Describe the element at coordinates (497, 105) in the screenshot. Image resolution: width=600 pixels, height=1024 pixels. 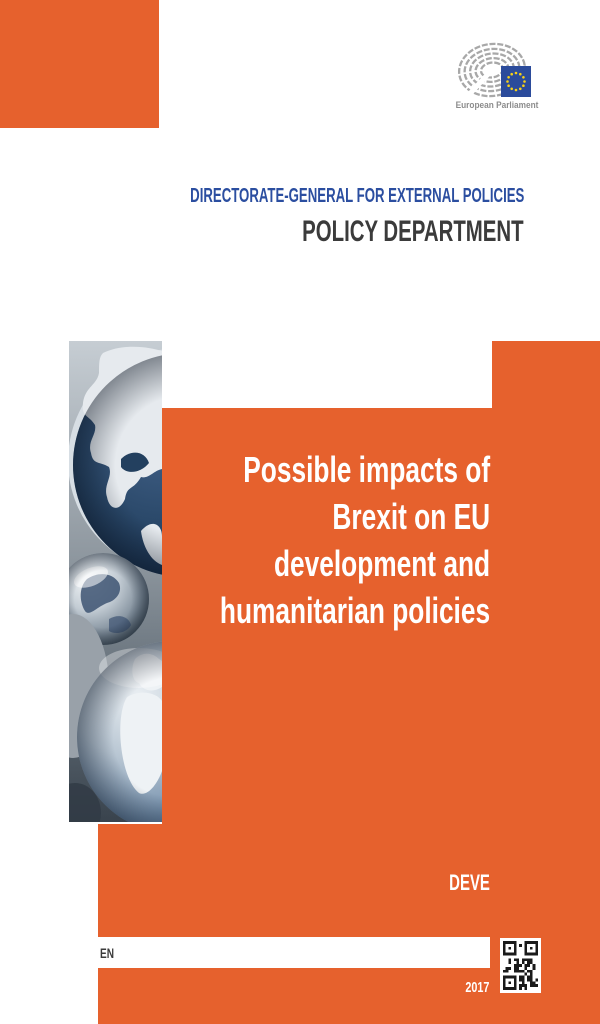
I see `ep-logo-caption: European Parliament` at that location.